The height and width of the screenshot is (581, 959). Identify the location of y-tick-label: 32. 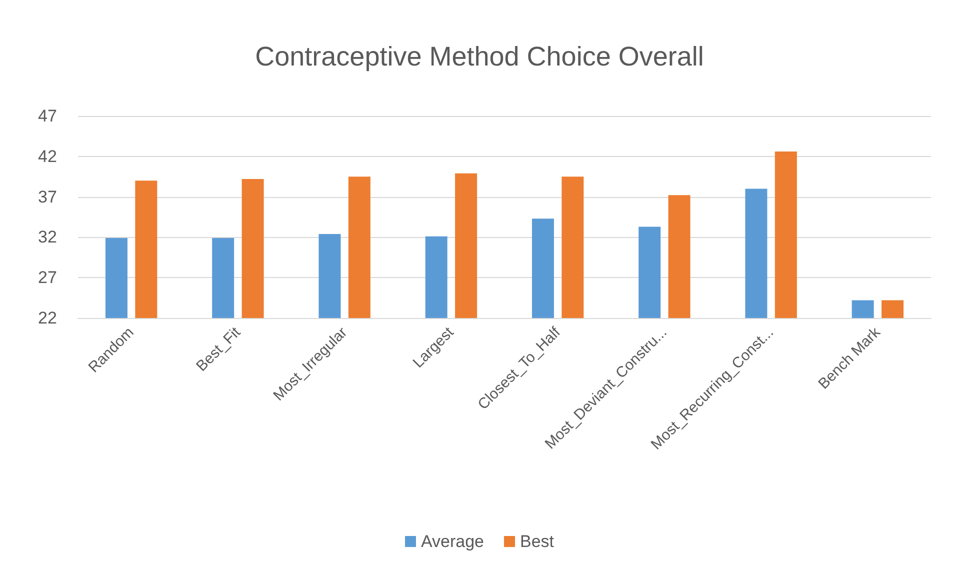
(47, 237).